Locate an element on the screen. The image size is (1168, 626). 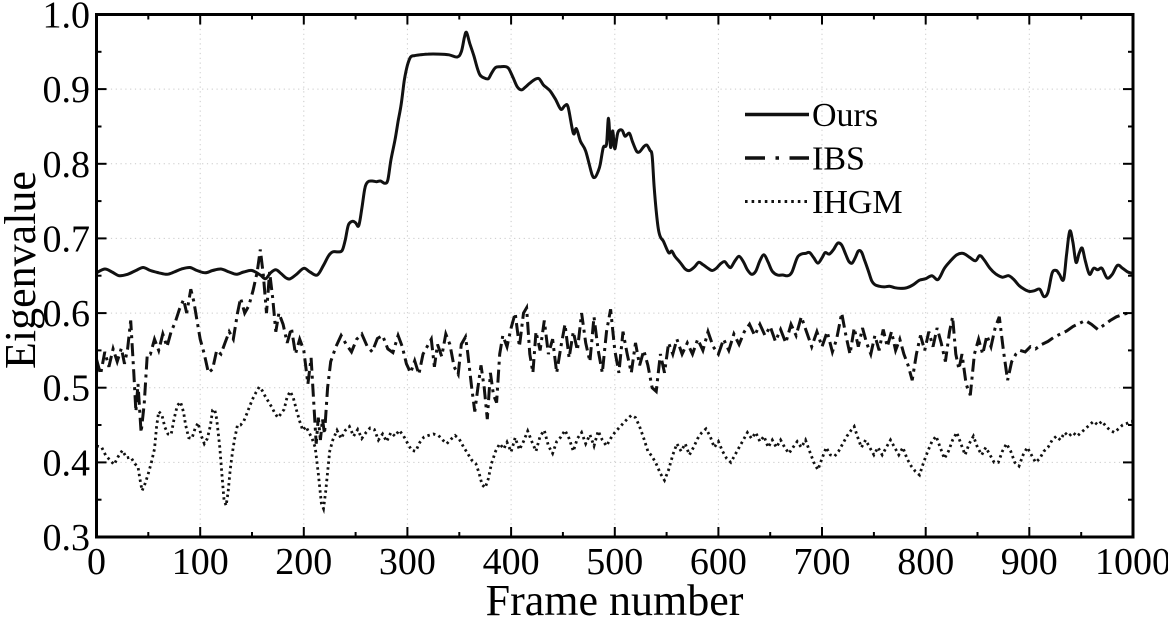
svg-text: 0 is located at coordinates (96, 562).